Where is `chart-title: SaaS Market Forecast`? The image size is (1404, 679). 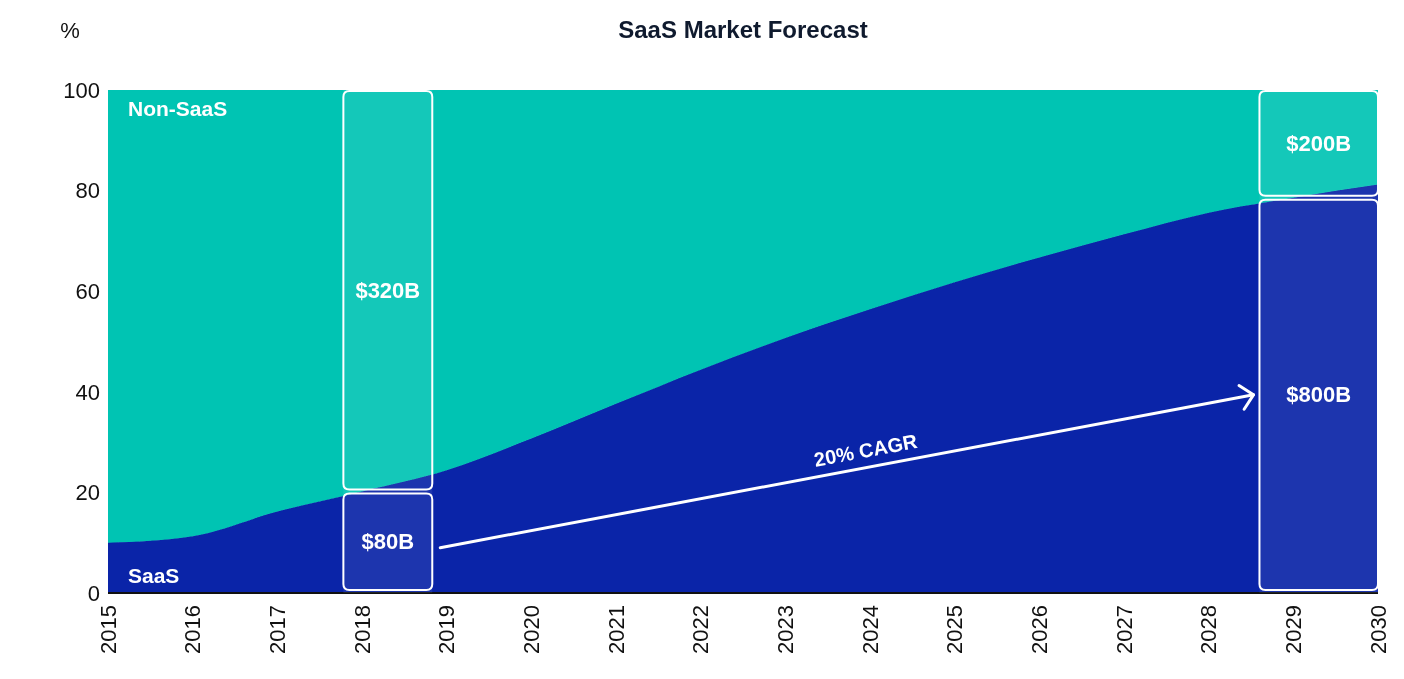 chart-title: SaaS Market Forecast is located at coordinates (743, 29).